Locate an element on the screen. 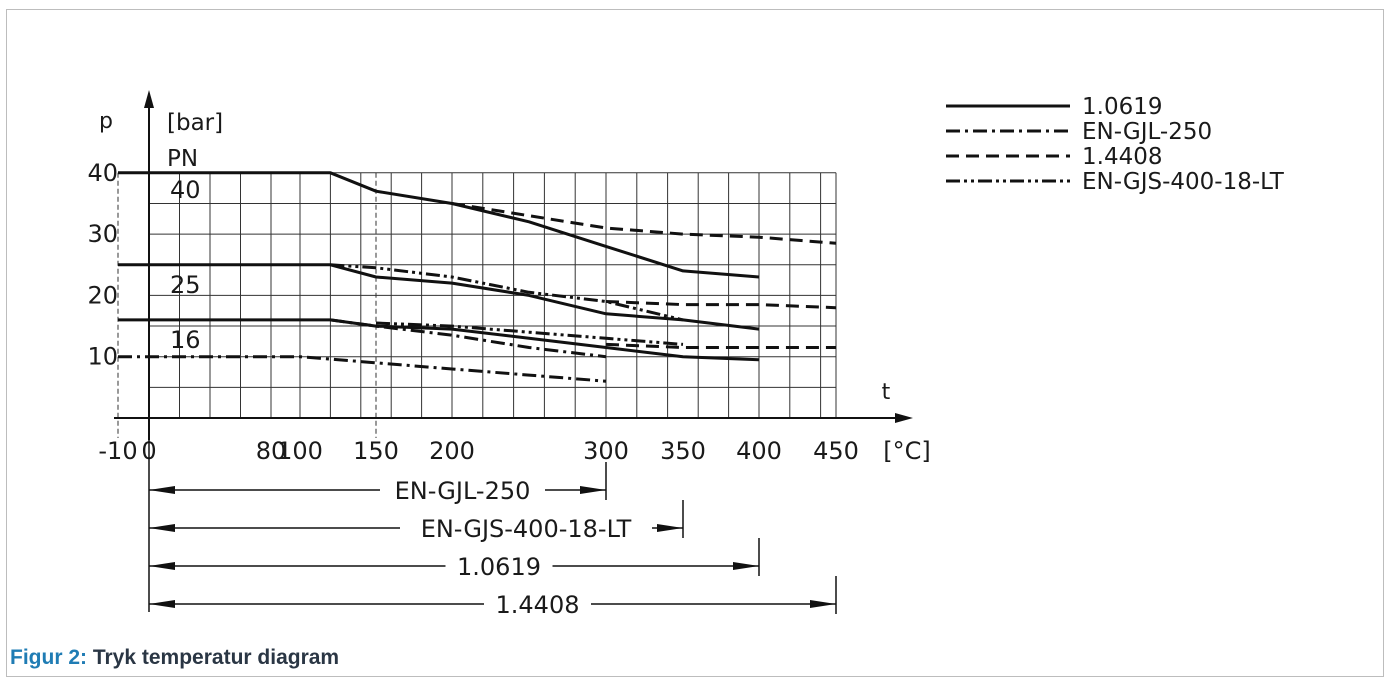  y-unit-label: [bar] is located at coordinates (195, 123).